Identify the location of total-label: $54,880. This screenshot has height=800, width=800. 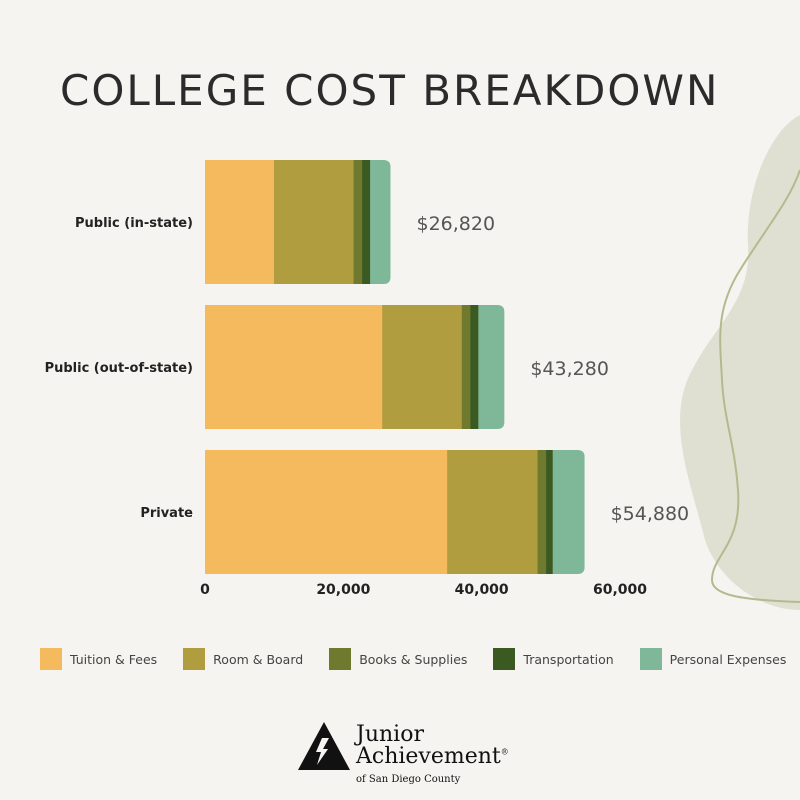
(650, 514).